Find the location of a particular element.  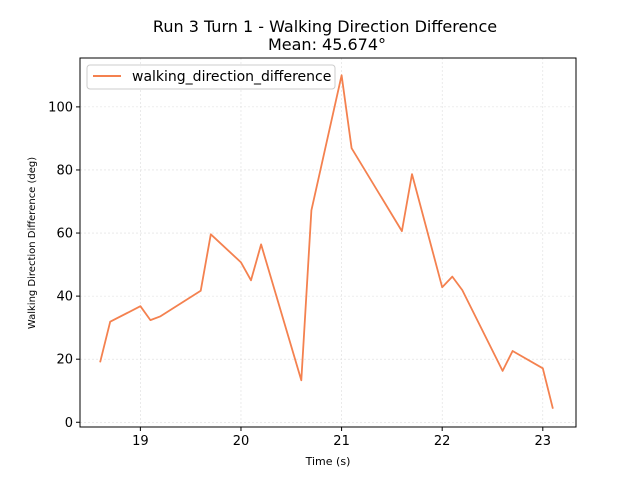

y-tick-label: 60 is located at coordinates (64, 234).